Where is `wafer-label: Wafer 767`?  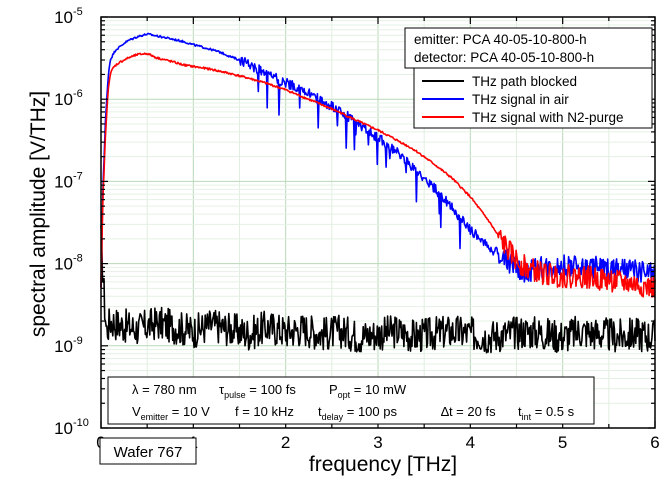
wafer-label: Wafer 767 is located at coordinates (148, 452).